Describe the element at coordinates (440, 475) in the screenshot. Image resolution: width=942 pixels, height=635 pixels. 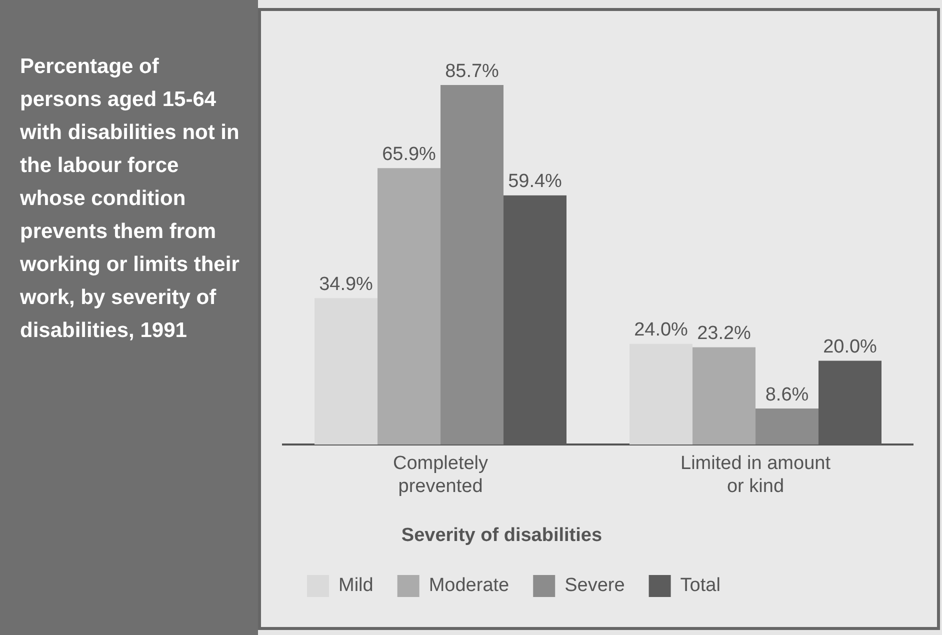
I see `x-tick-label: Completely prevented` at that location.